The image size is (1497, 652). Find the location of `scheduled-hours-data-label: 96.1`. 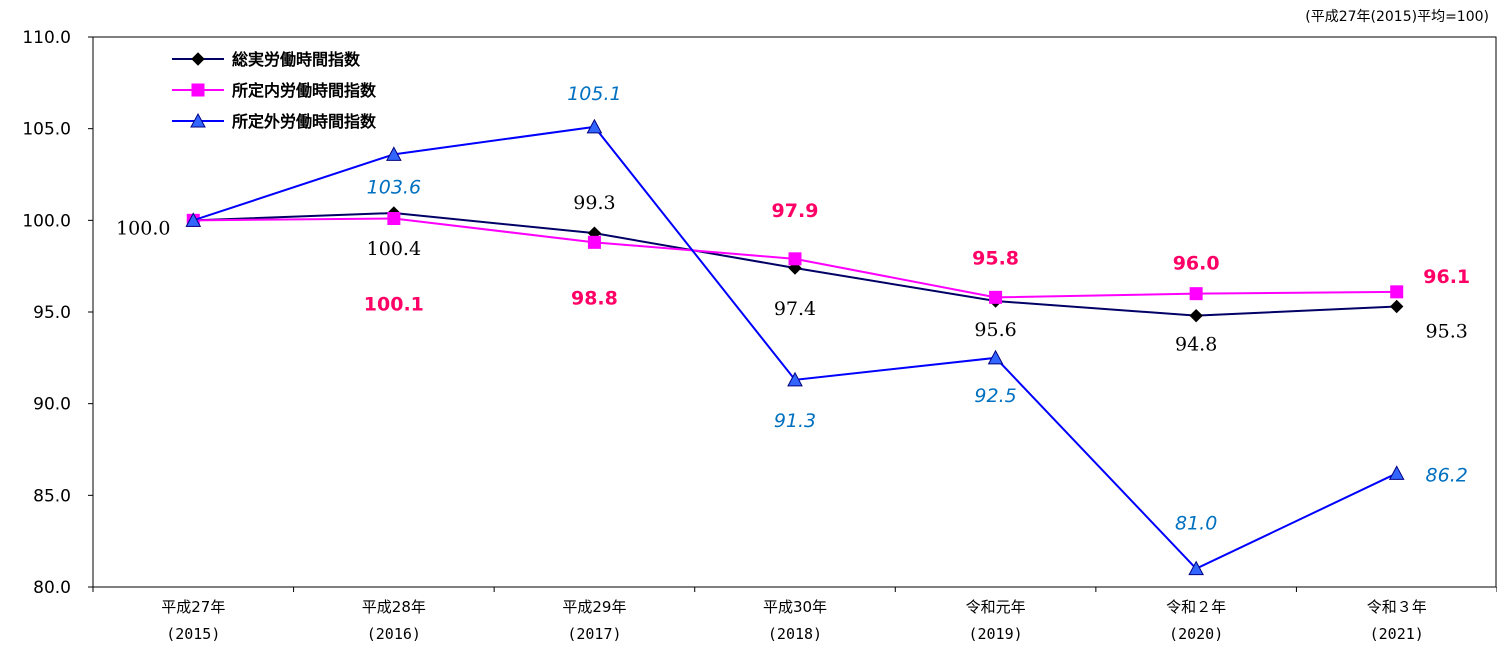

scheduled-hours-data-label: 96.1 is located at coordinates (1446, 277).